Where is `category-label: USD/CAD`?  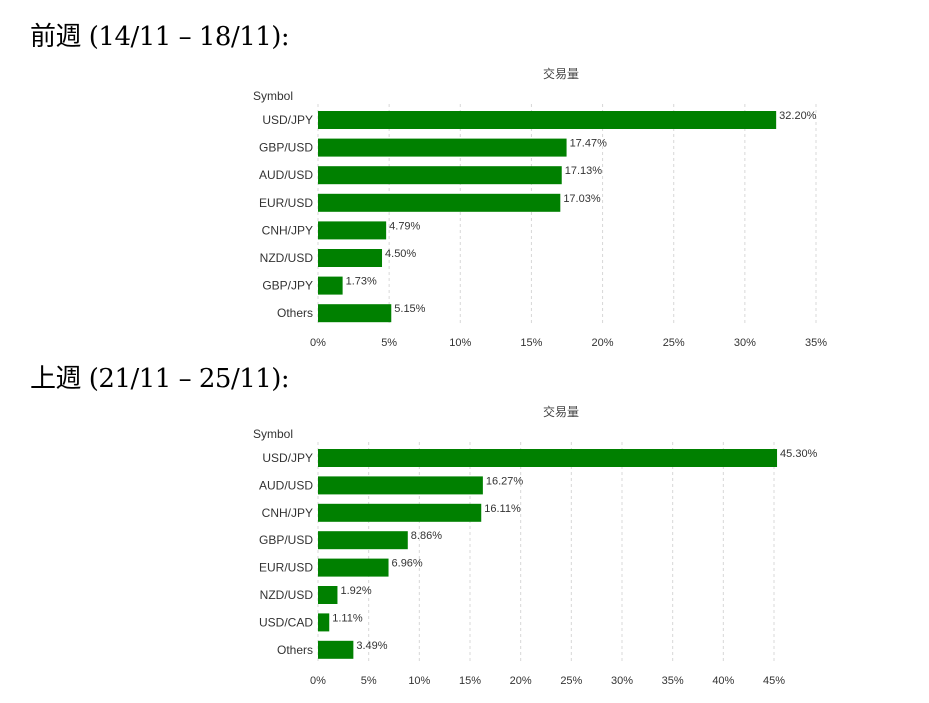
category-label: USD/CAD is located at coordinates (286, 622).